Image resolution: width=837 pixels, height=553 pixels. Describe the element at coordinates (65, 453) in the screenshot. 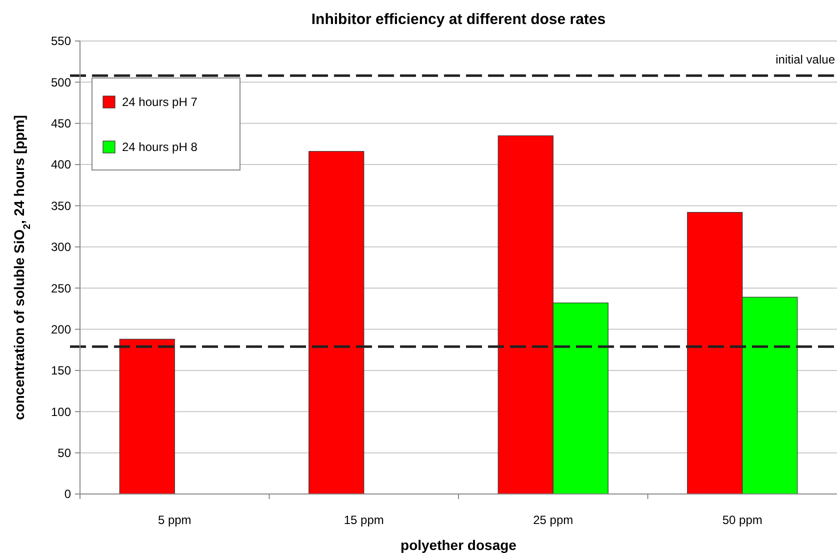

I see `y-tick-label: 50` at that location.